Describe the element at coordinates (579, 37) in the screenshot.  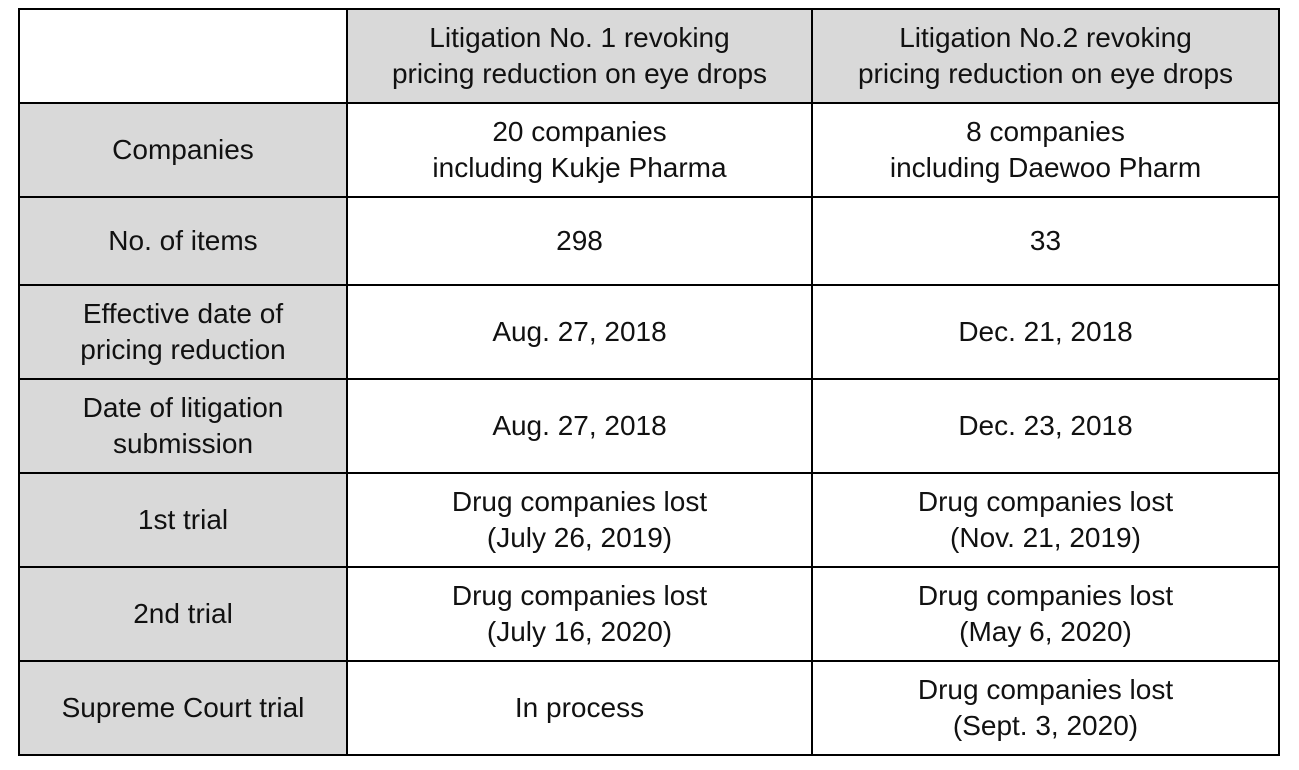
I see `cell-line: Litigation No. 1 revoking` at that location.